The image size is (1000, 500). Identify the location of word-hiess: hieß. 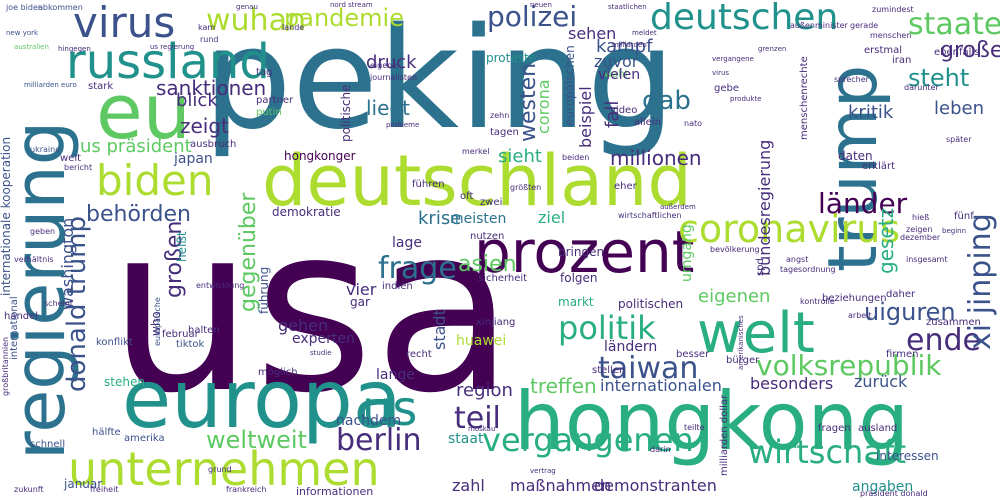
(921, 217).